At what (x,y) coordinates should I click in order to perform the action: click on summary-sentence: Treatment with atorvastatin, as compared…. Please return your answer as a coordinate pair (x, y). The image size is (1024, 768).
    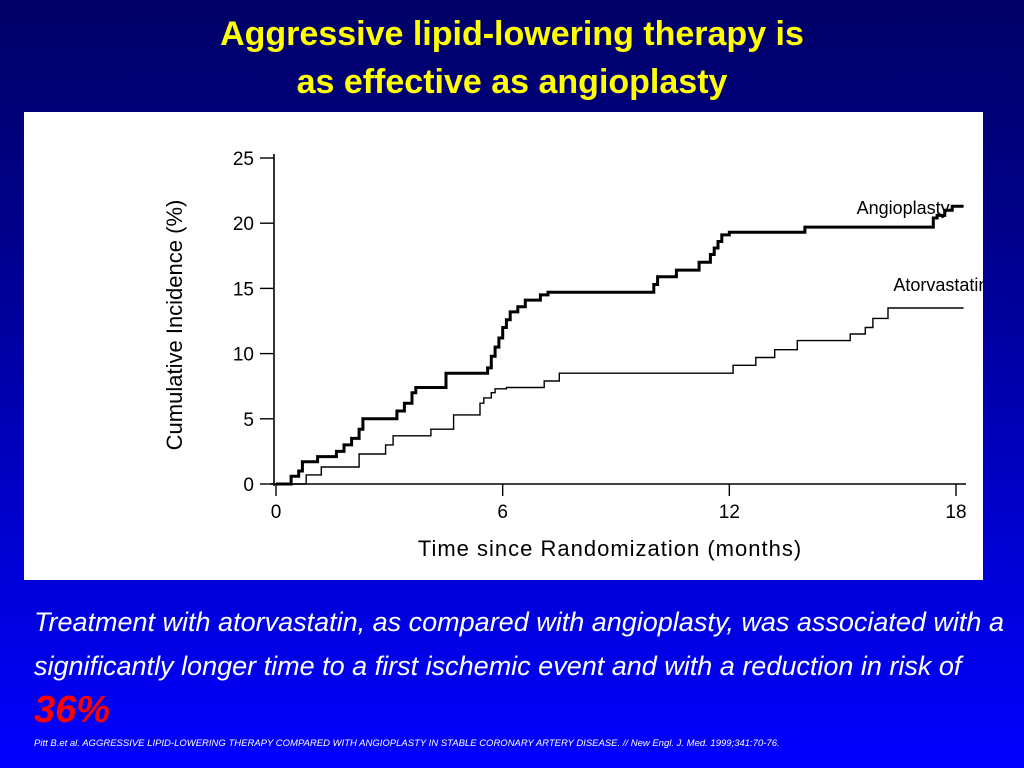
    Looking at the image, I should click on (519, 644).